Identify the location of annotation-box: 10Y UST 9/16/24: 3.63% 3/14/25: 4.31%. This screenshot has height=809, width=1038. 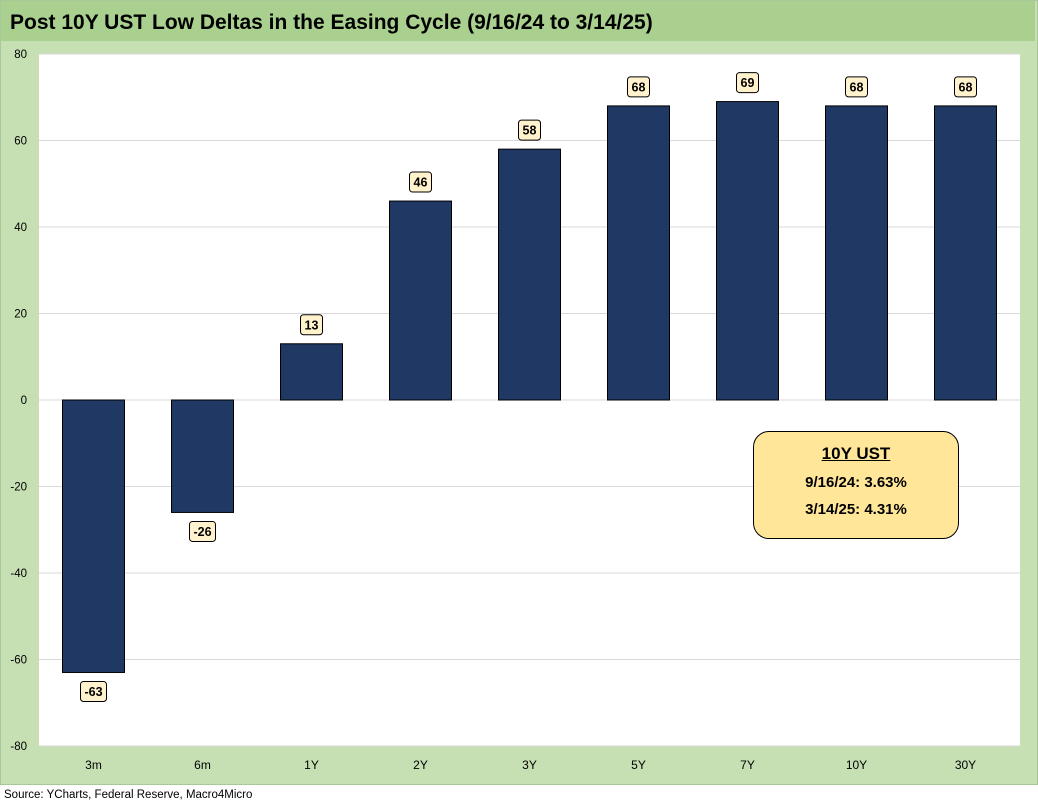
(856, 485).